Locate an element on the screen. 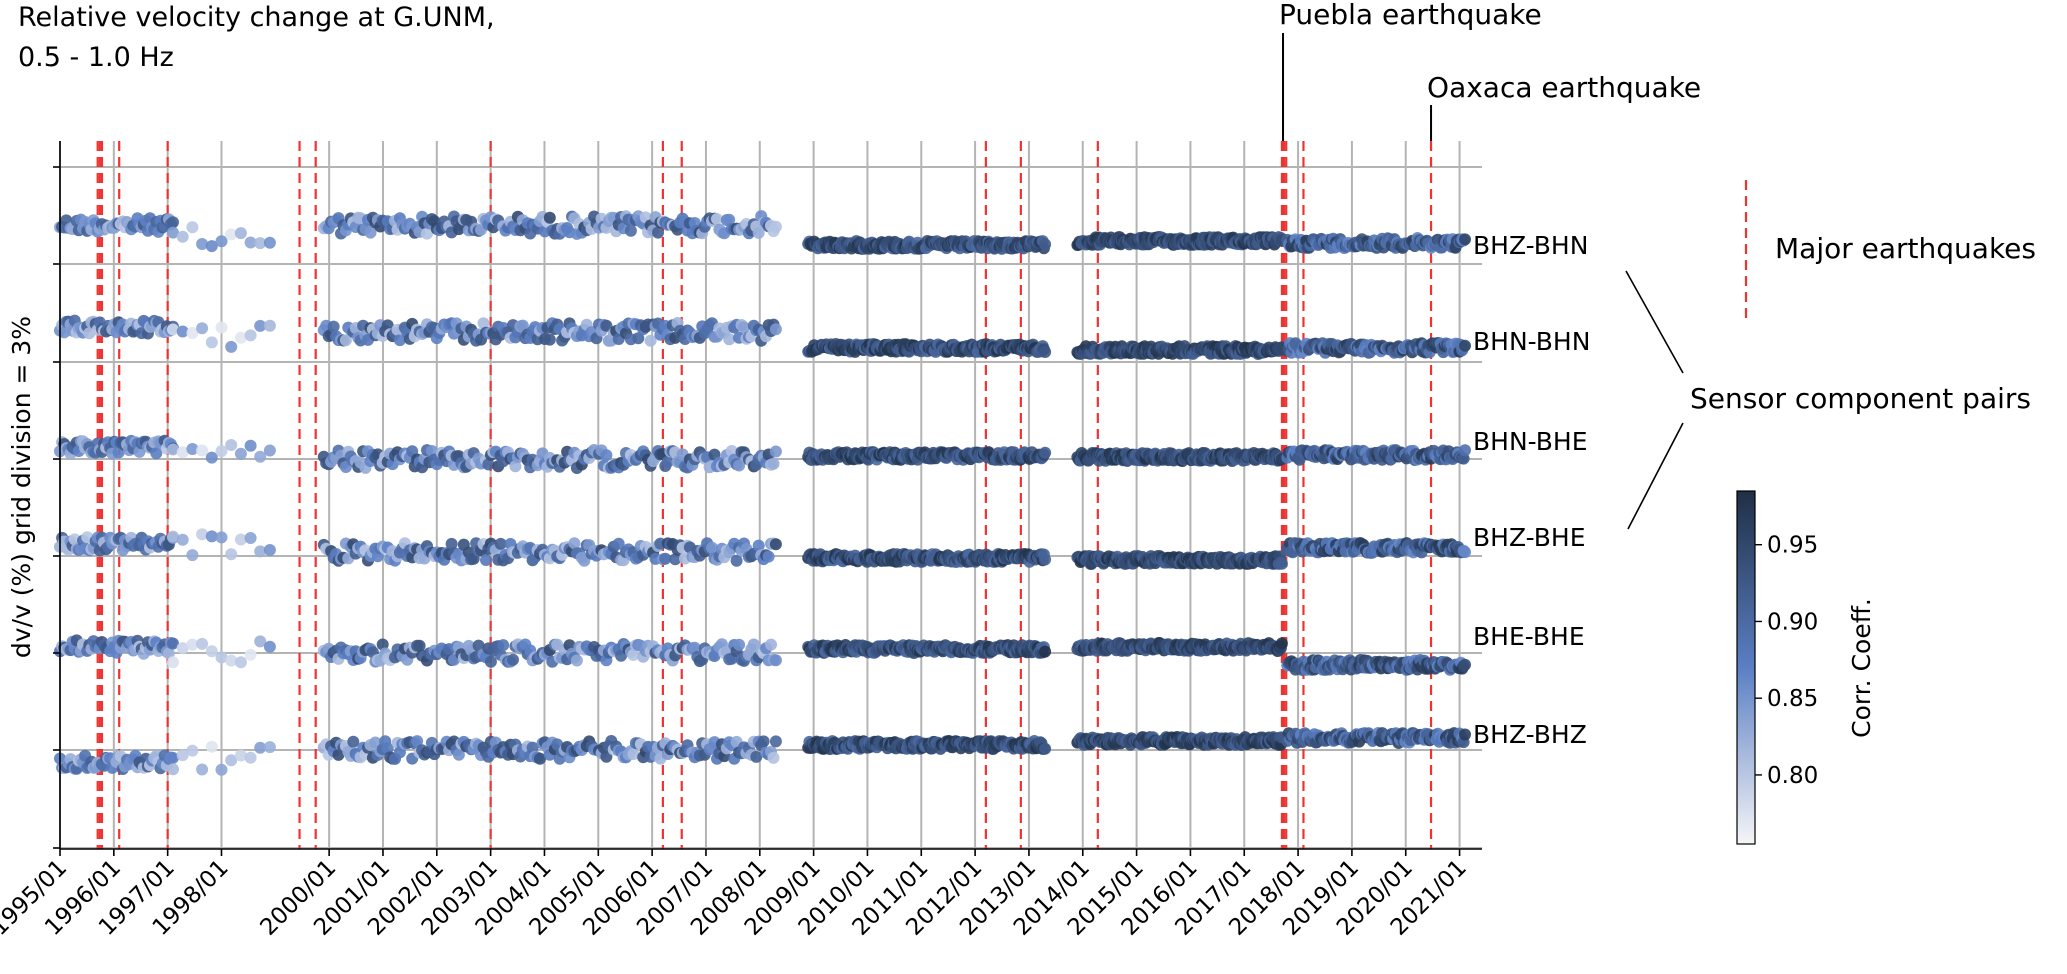 This screenshot has height=974, width=2067. group-pointer-upper is located at coordinates (1654, 322).